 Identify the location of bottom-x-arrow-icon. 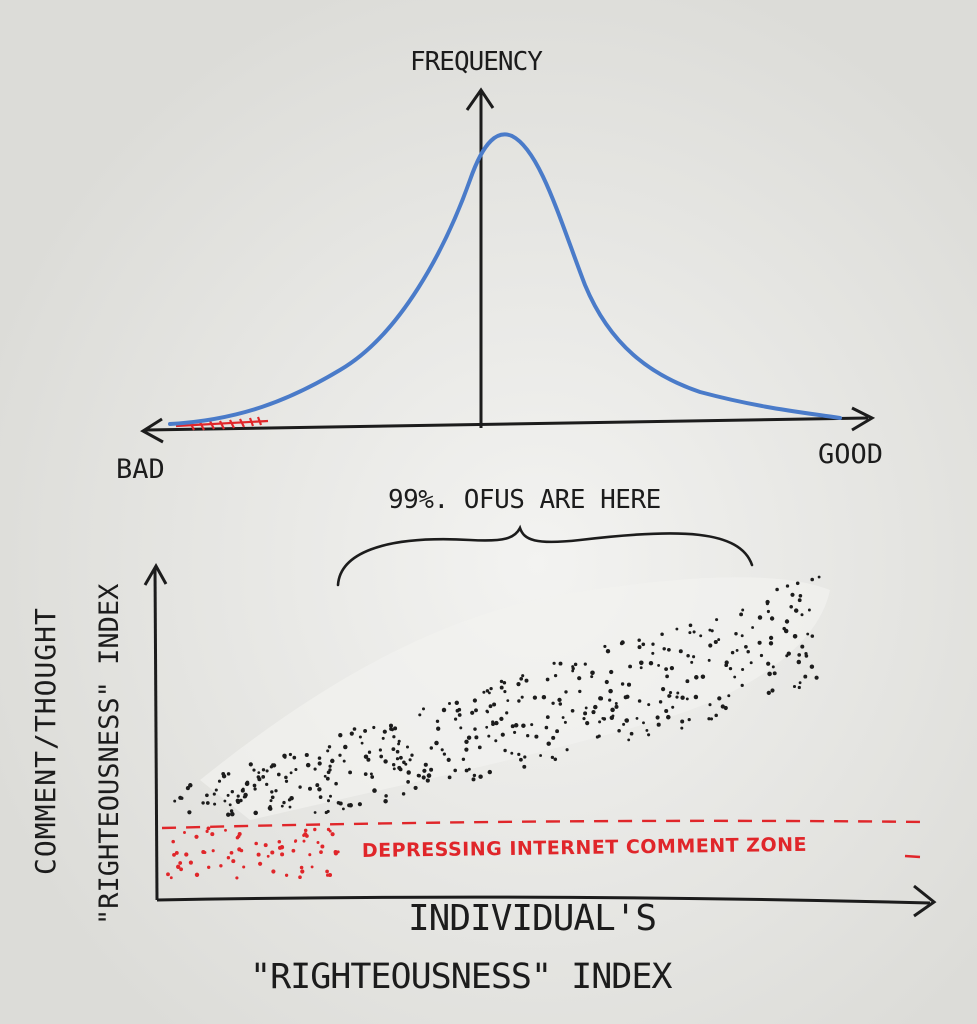
(925, 901).